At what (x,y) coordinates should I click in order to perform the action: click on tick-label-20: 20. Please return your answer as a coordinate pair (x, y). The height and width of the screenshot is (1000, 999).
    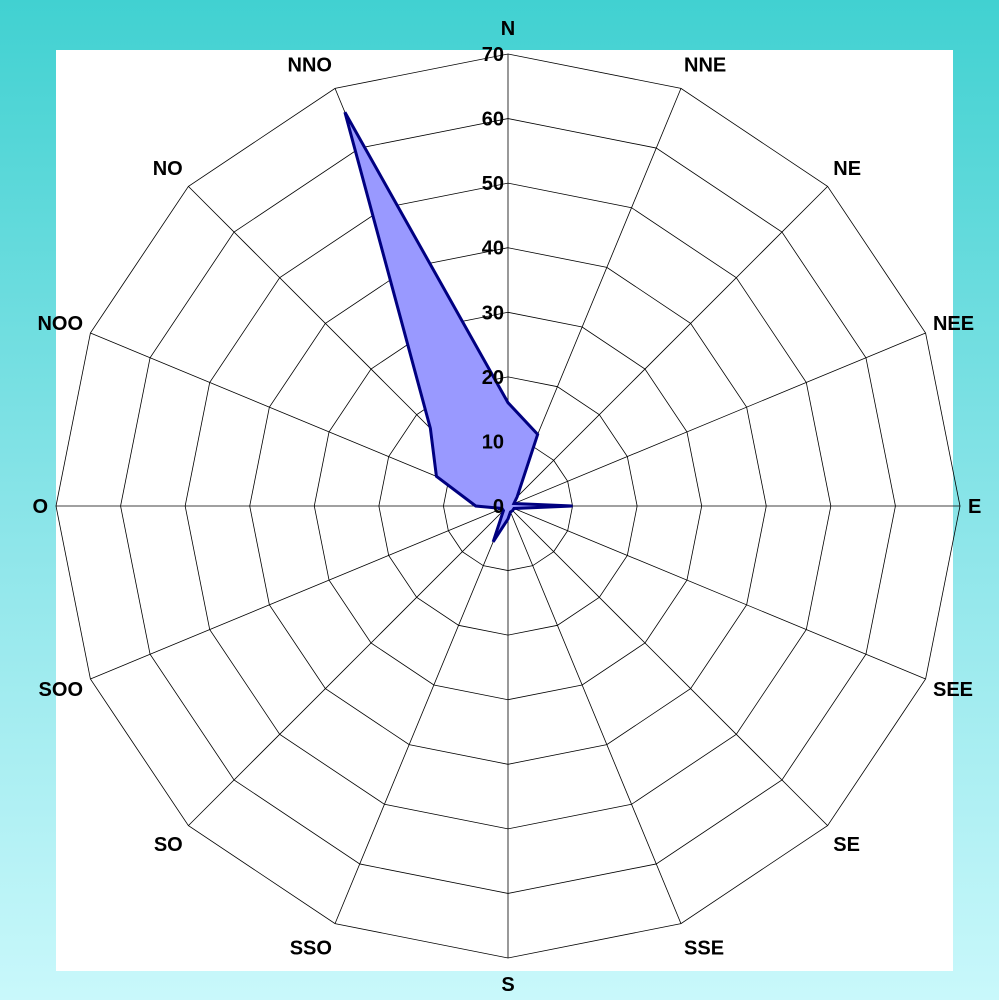
    Looking at the image, I should click on (493, 378).